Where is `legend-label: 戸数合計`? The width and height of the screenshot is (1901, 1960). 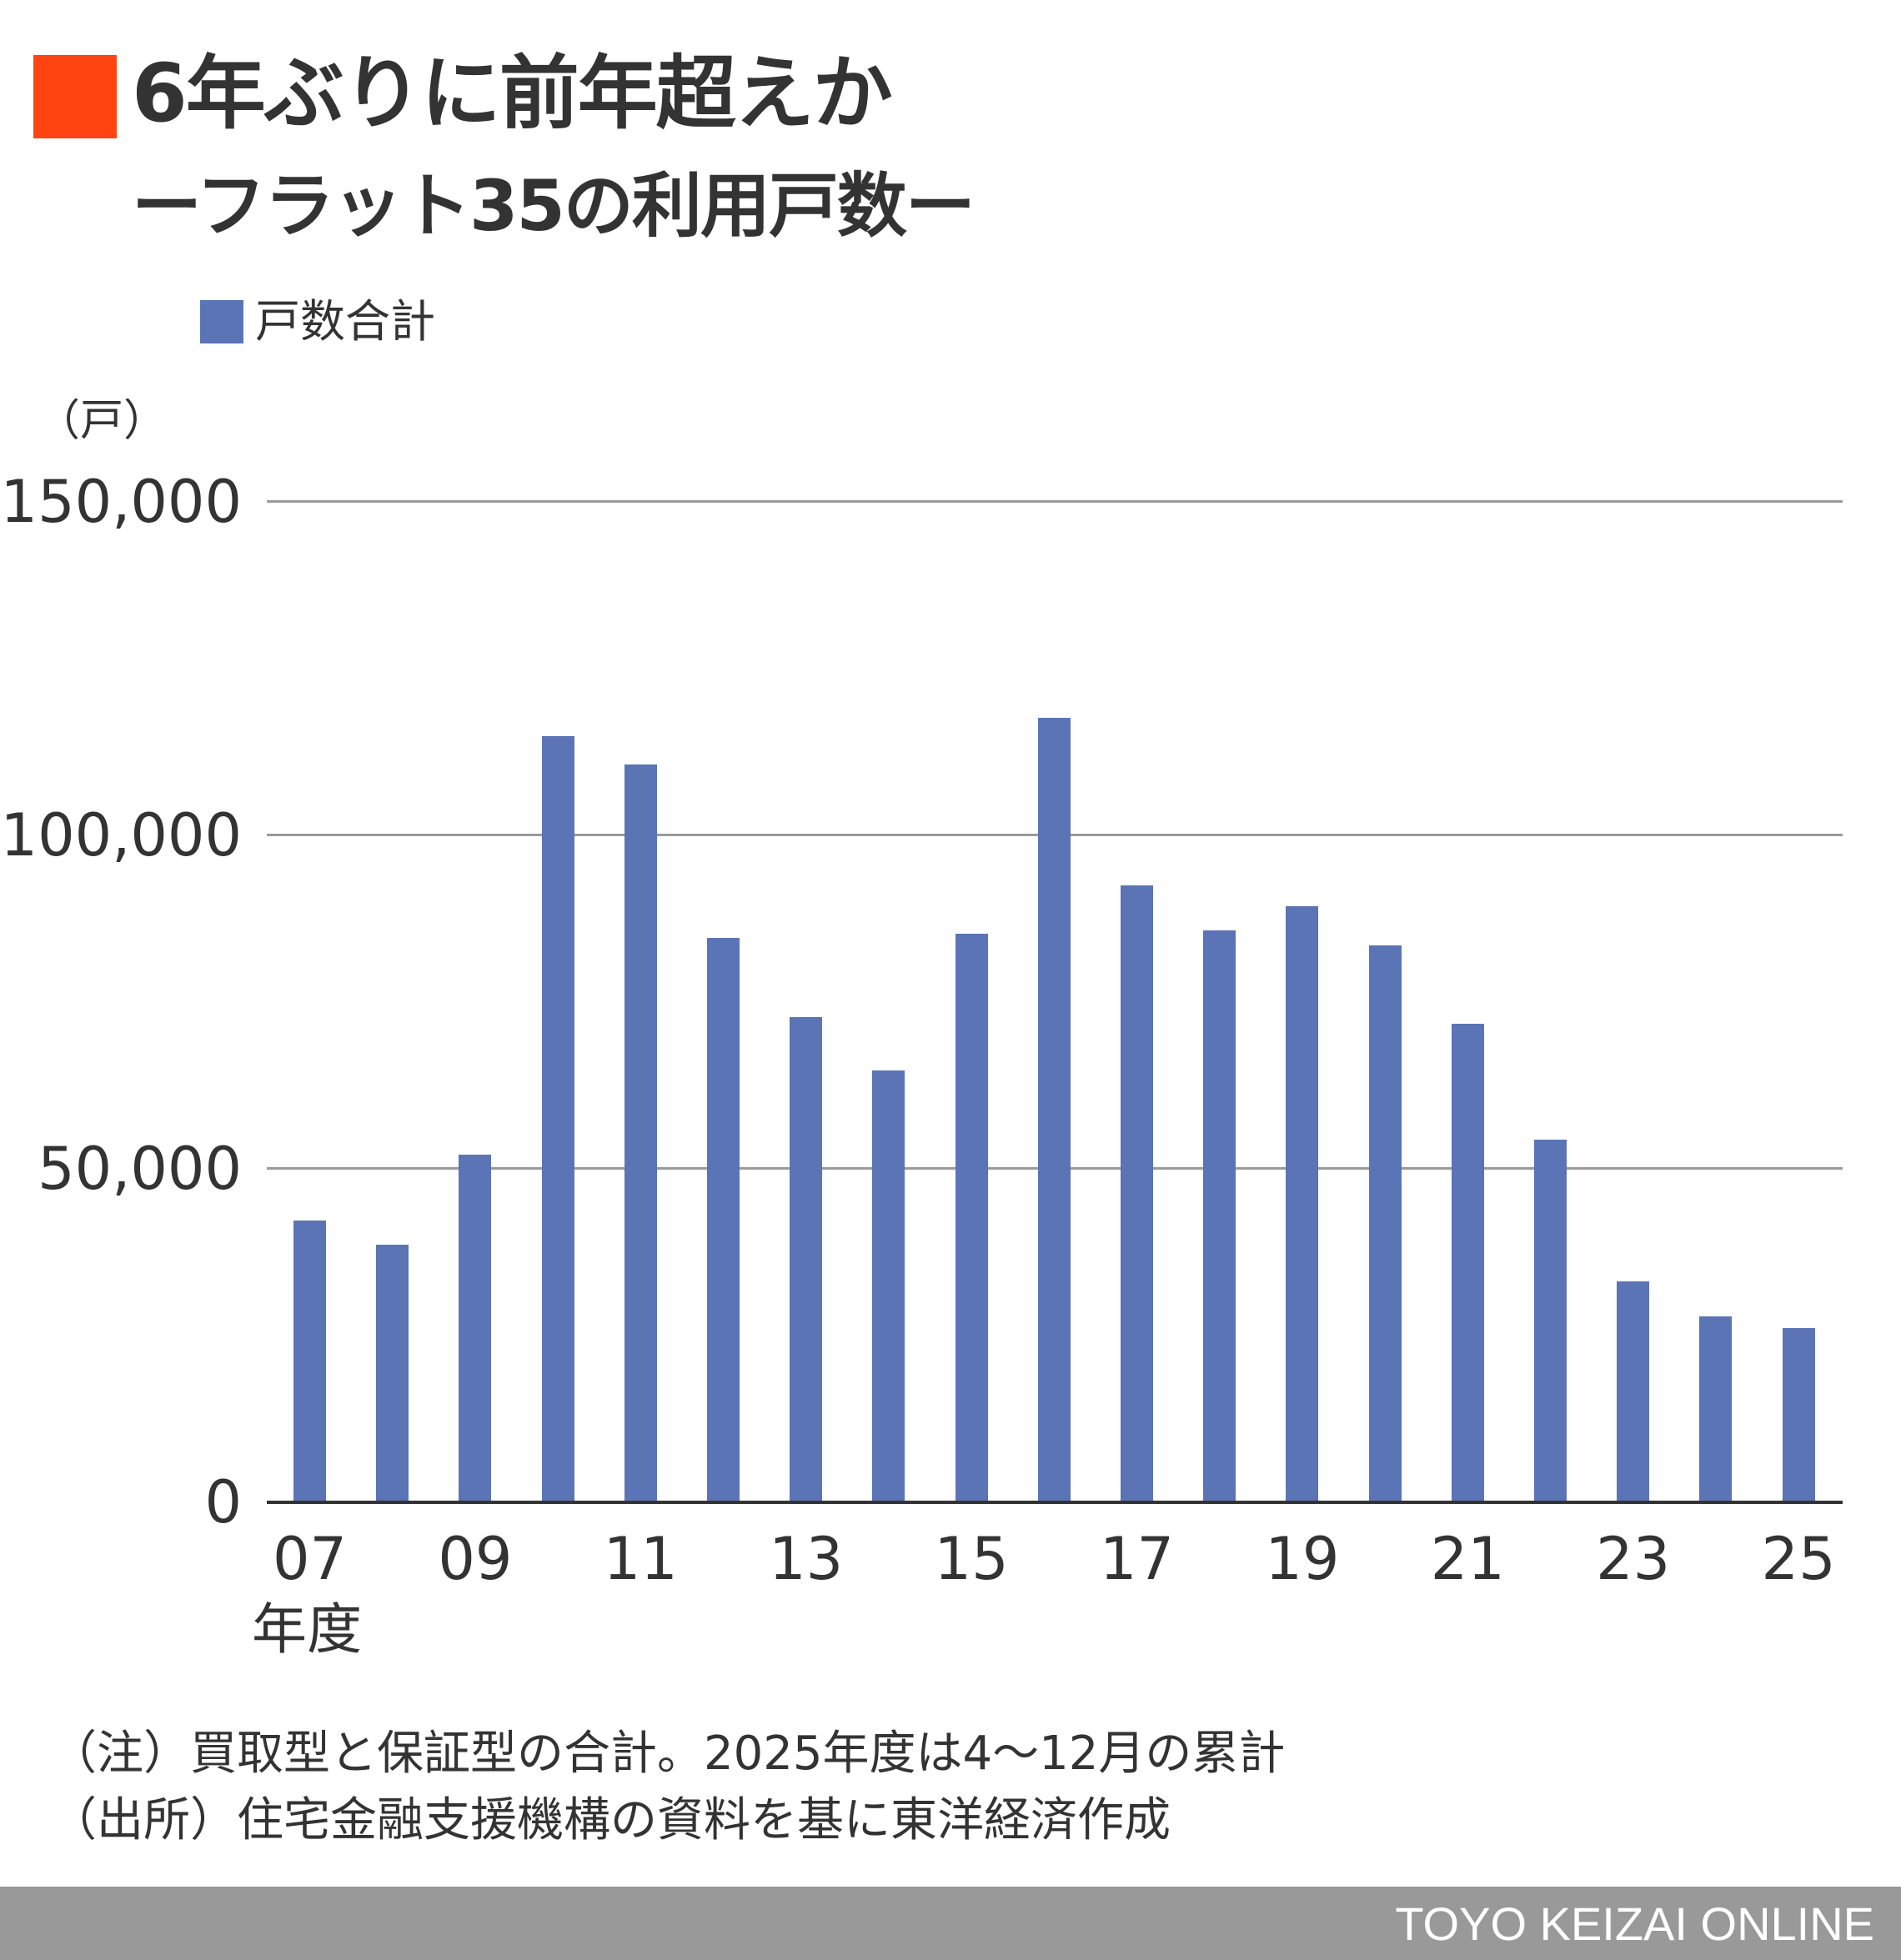 legend-label: 戸数合計 is located at coordinates (345, 321).